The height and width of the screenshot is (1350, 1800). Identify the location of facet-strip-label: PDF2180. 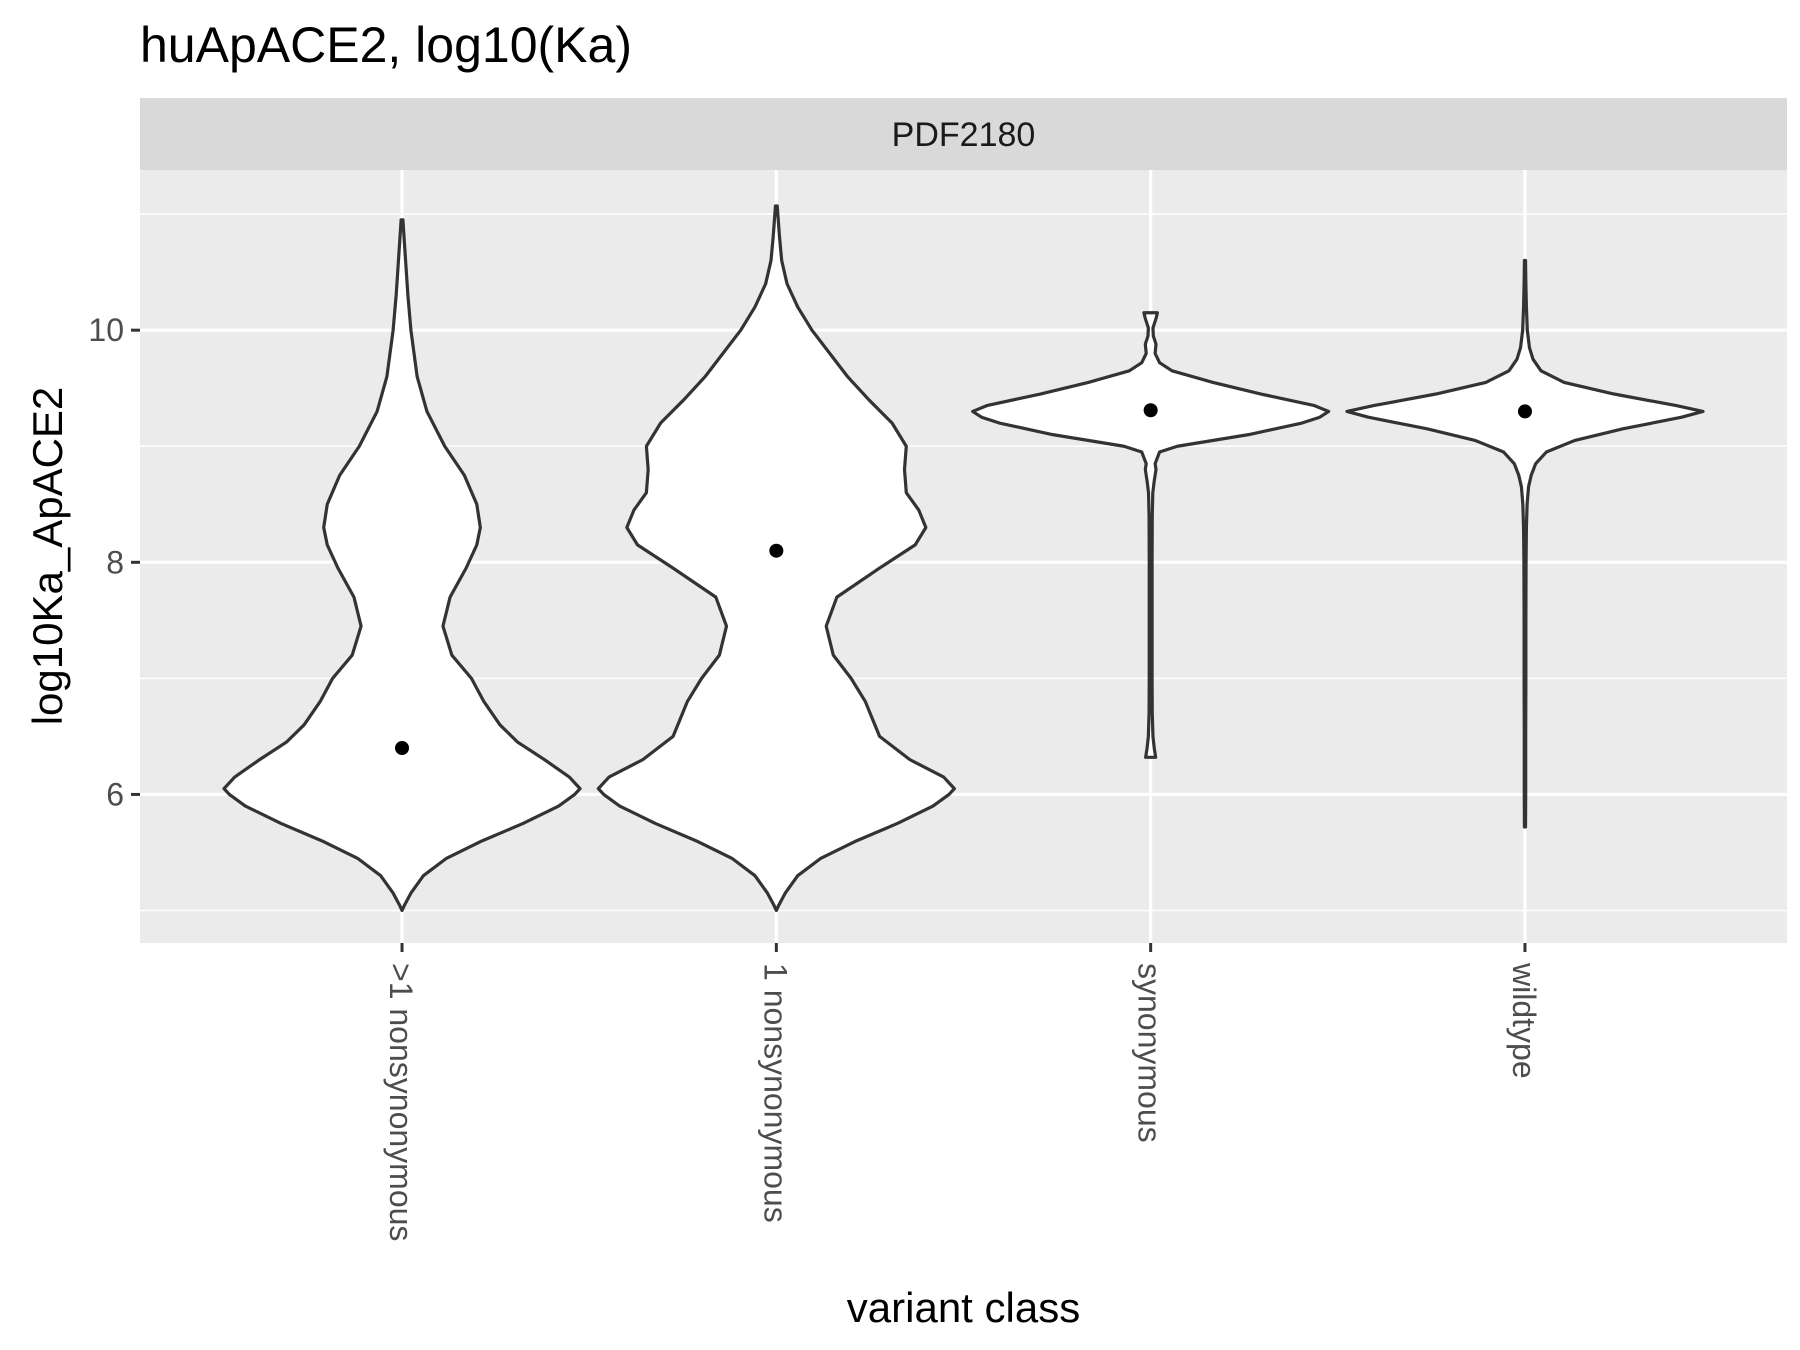
(964, 135).